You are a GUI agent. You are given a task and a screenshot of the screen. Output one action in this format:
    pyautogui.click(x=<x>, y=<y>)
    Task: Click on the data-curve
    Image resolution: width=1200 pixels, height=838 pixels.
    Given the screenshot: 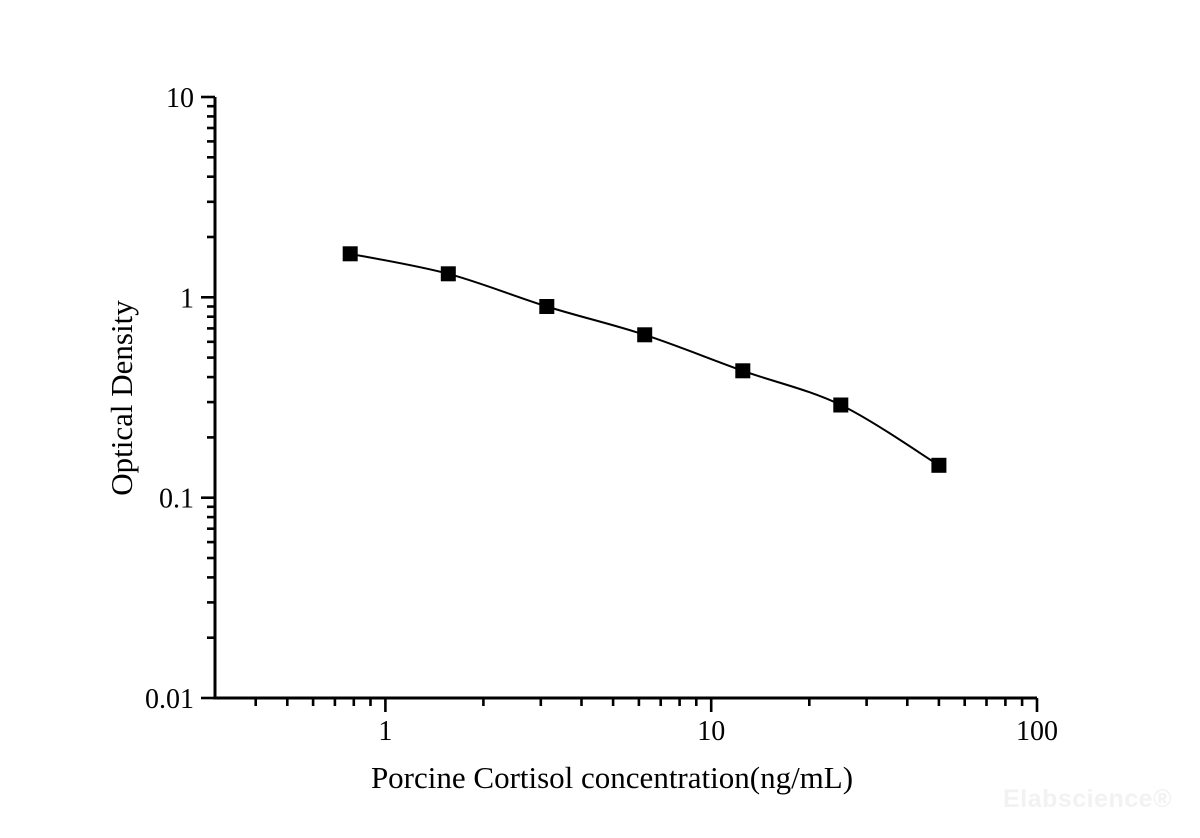 What is the action you would take?
    pyautogui.click(x=645, y=359)
    